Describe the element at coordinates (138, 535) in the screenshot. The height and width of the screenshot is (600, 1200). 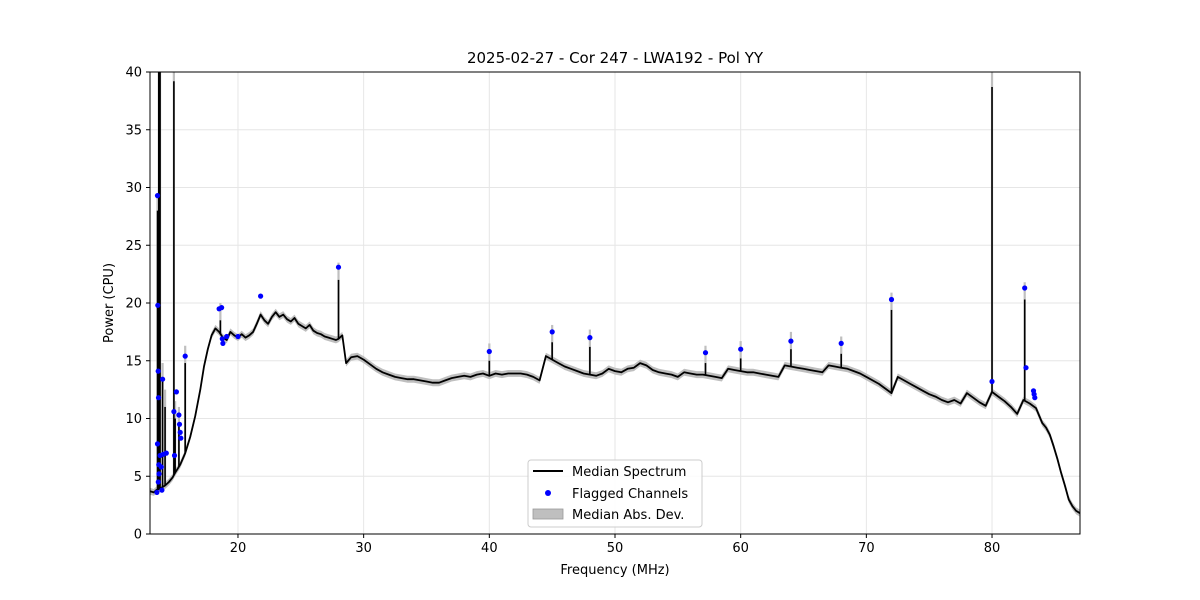
I see `y-tick-label: 0` at that location.